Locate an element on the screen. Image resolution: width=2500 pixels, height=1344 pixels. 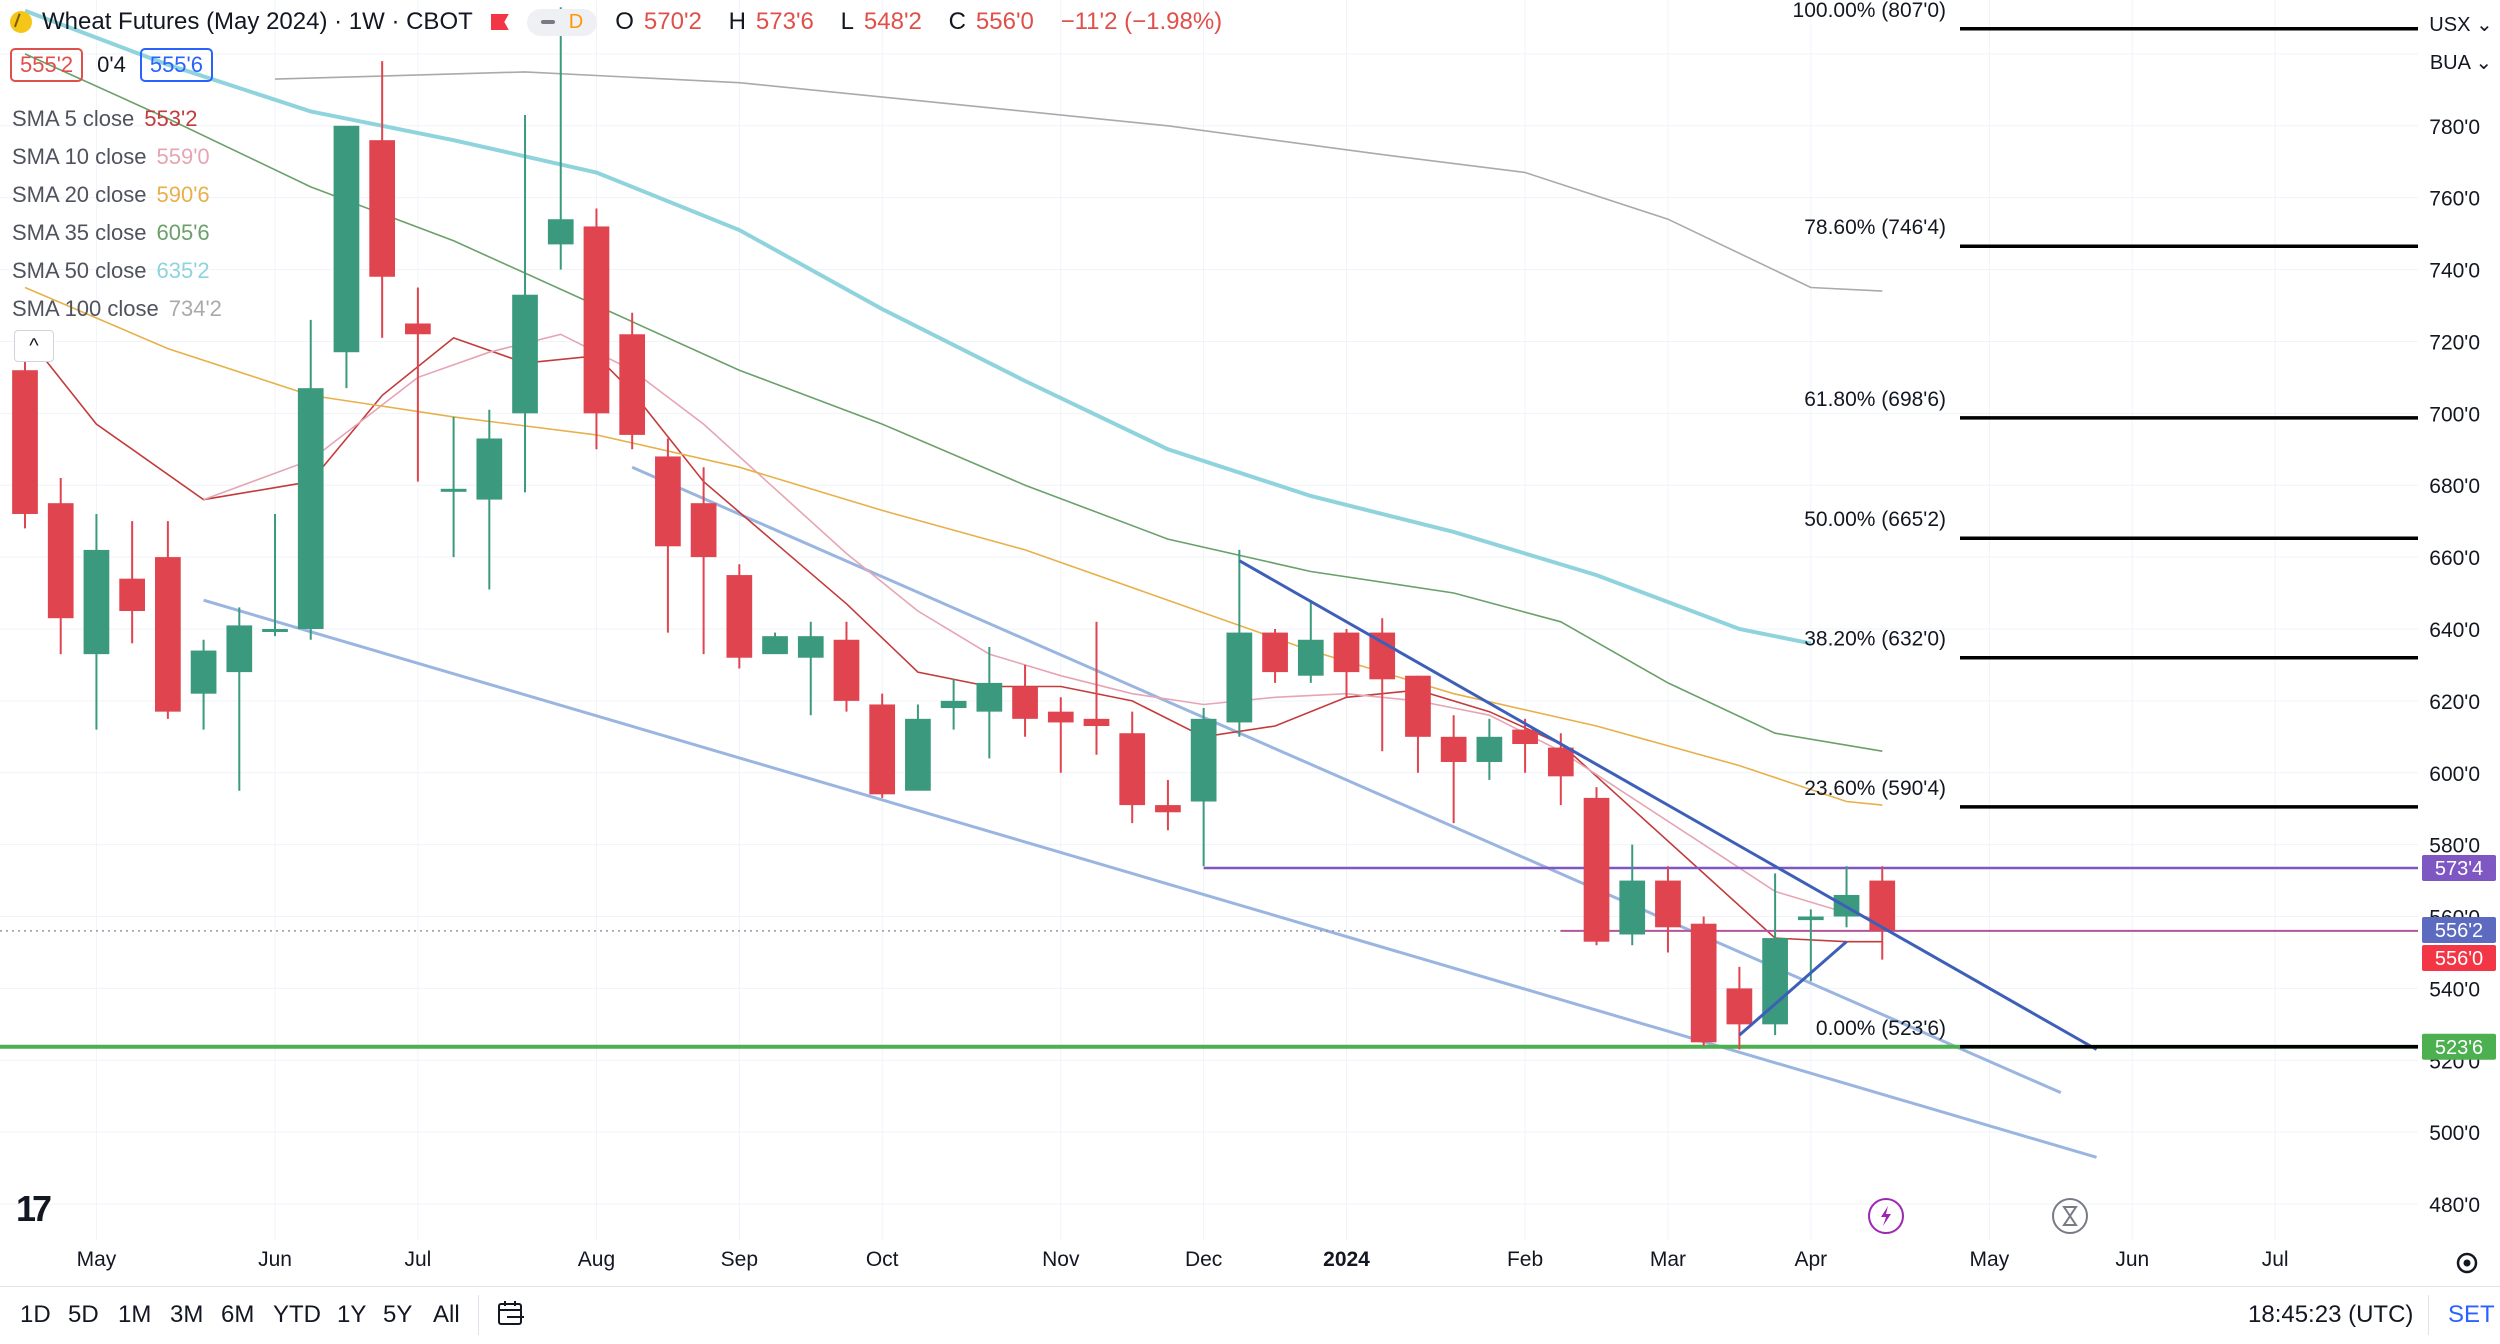
x-tick-label: Oct is located at coordinates (882, 1259).